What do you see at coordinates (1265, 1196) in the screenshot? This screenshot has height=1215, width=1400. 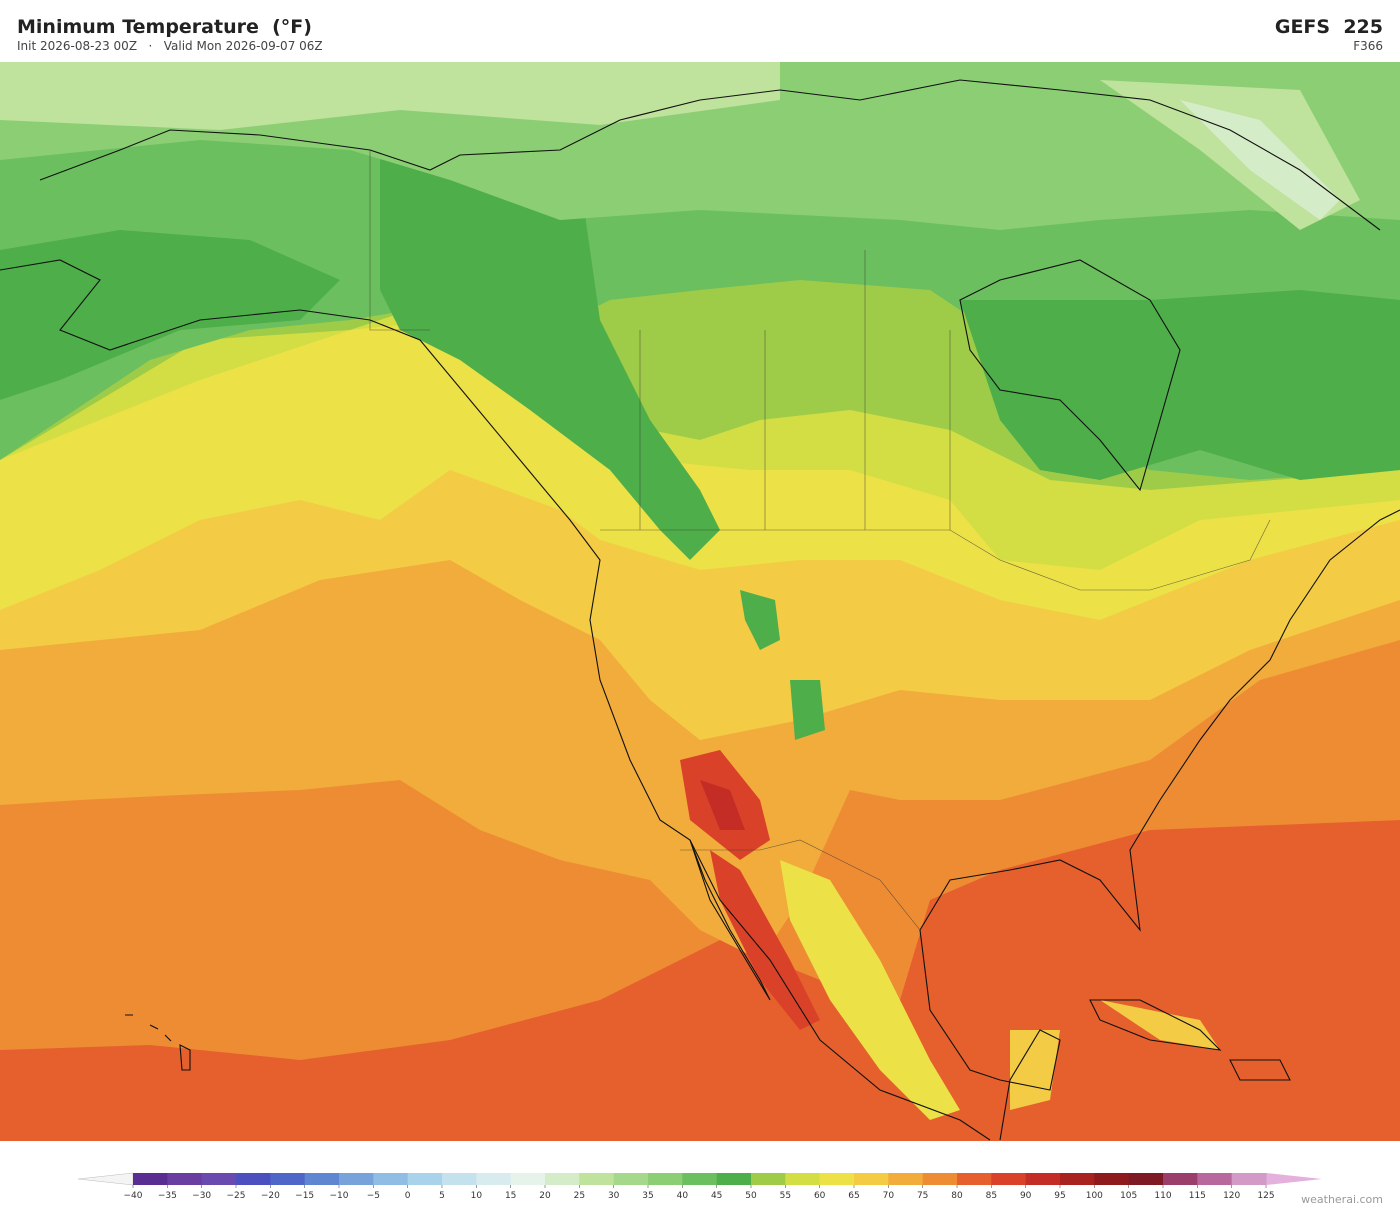 I see `tick-label: 125` at bounding box center [1265, 1196].